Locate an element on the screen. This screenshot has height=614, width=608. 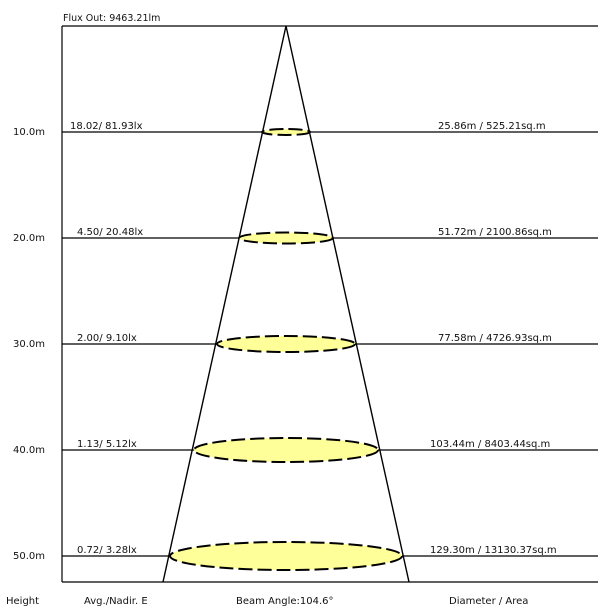
height-label: 30.0m is located at coordinates (29, 344).